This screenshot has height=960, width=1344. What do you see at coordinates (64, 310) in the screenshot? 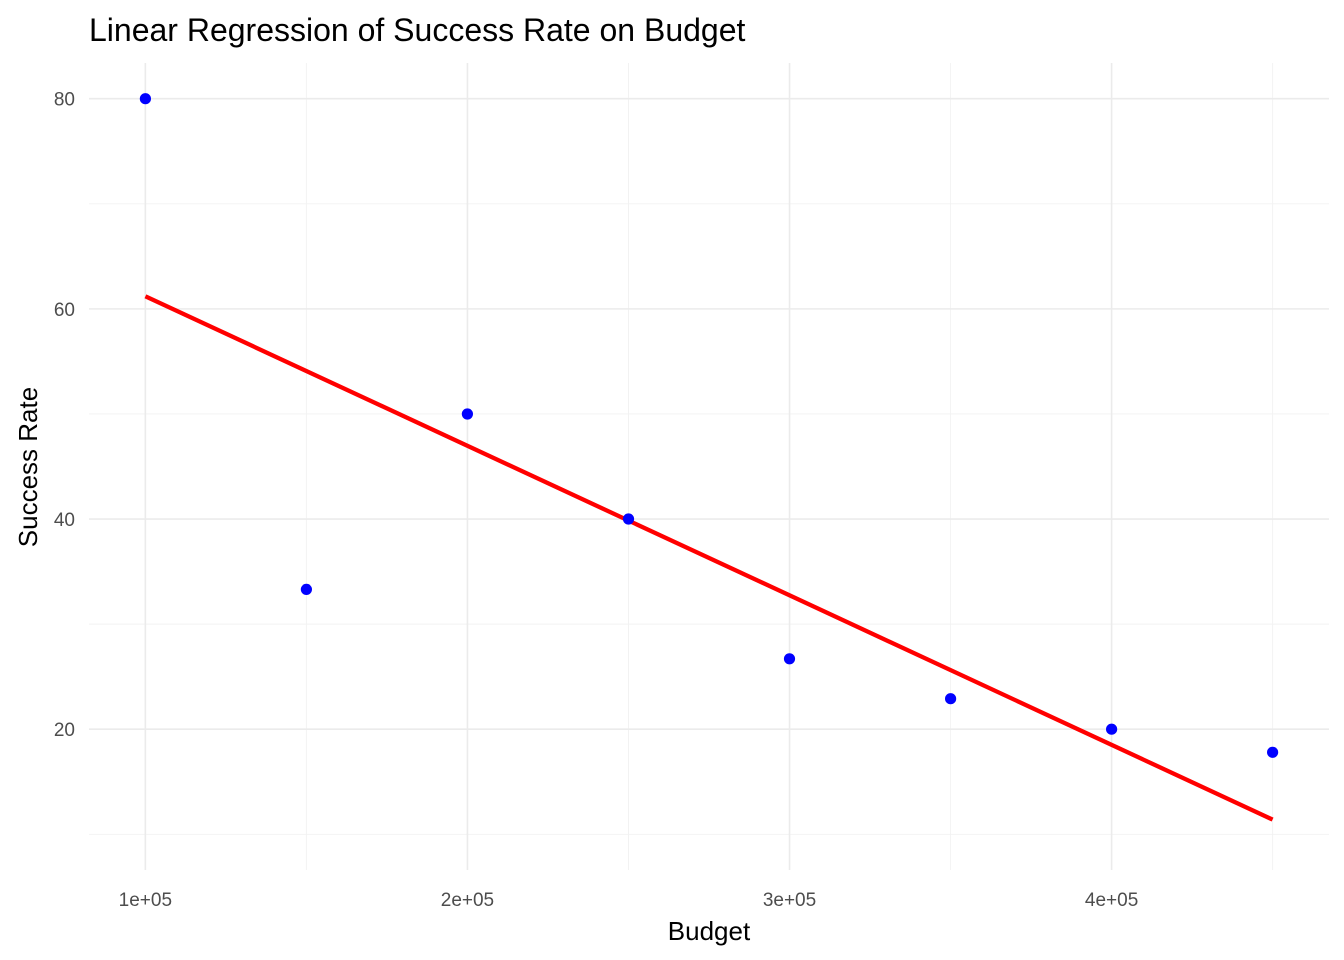
I see `y-tick-label: 60` at bounding box center [64, 310].